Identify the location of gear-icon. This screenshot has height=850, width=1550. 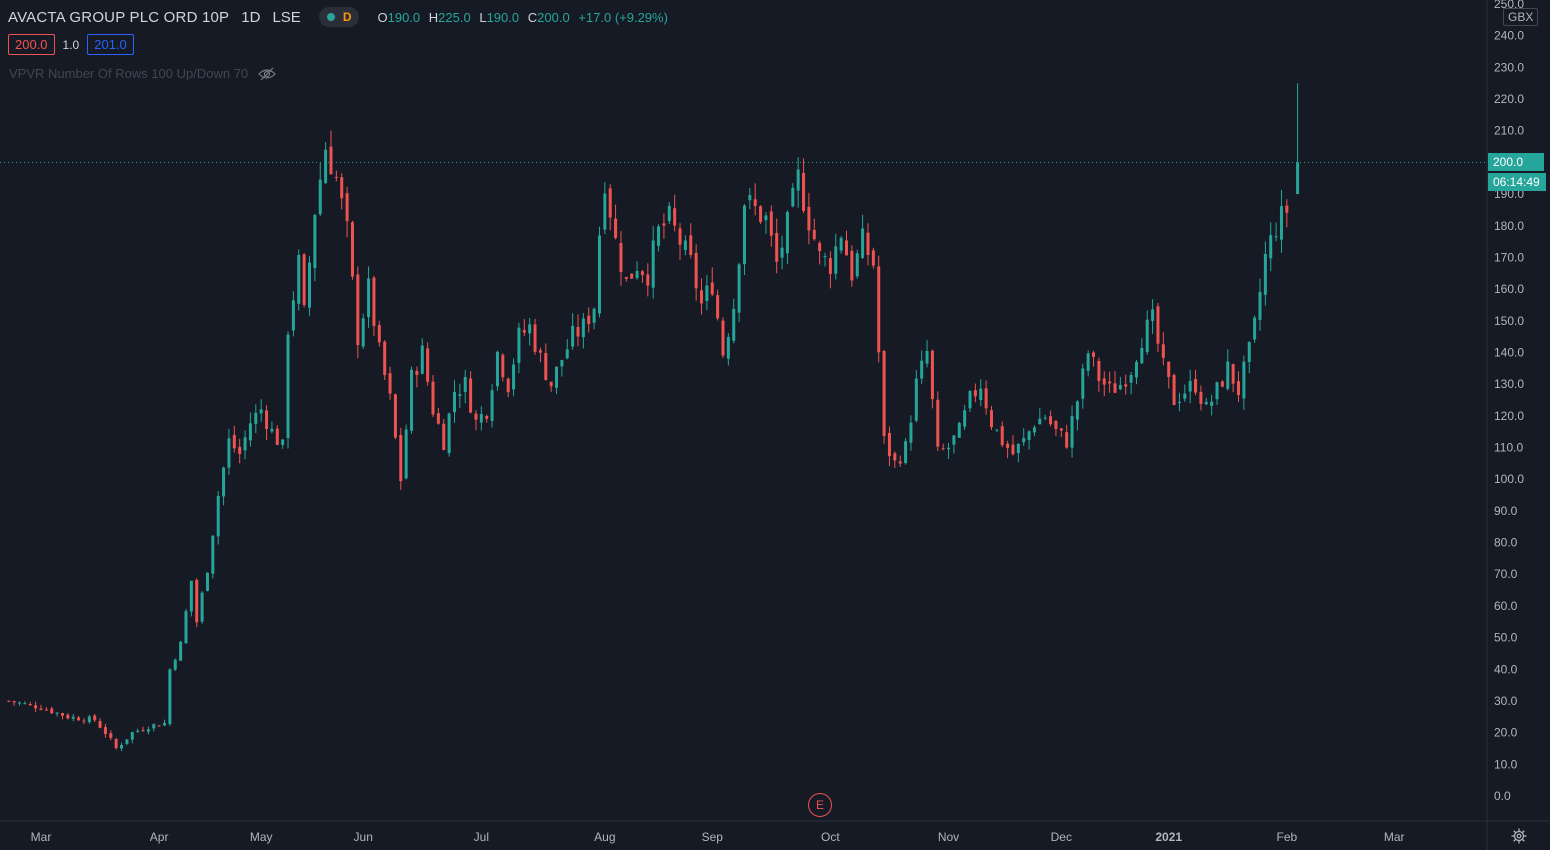
(1519, 836).